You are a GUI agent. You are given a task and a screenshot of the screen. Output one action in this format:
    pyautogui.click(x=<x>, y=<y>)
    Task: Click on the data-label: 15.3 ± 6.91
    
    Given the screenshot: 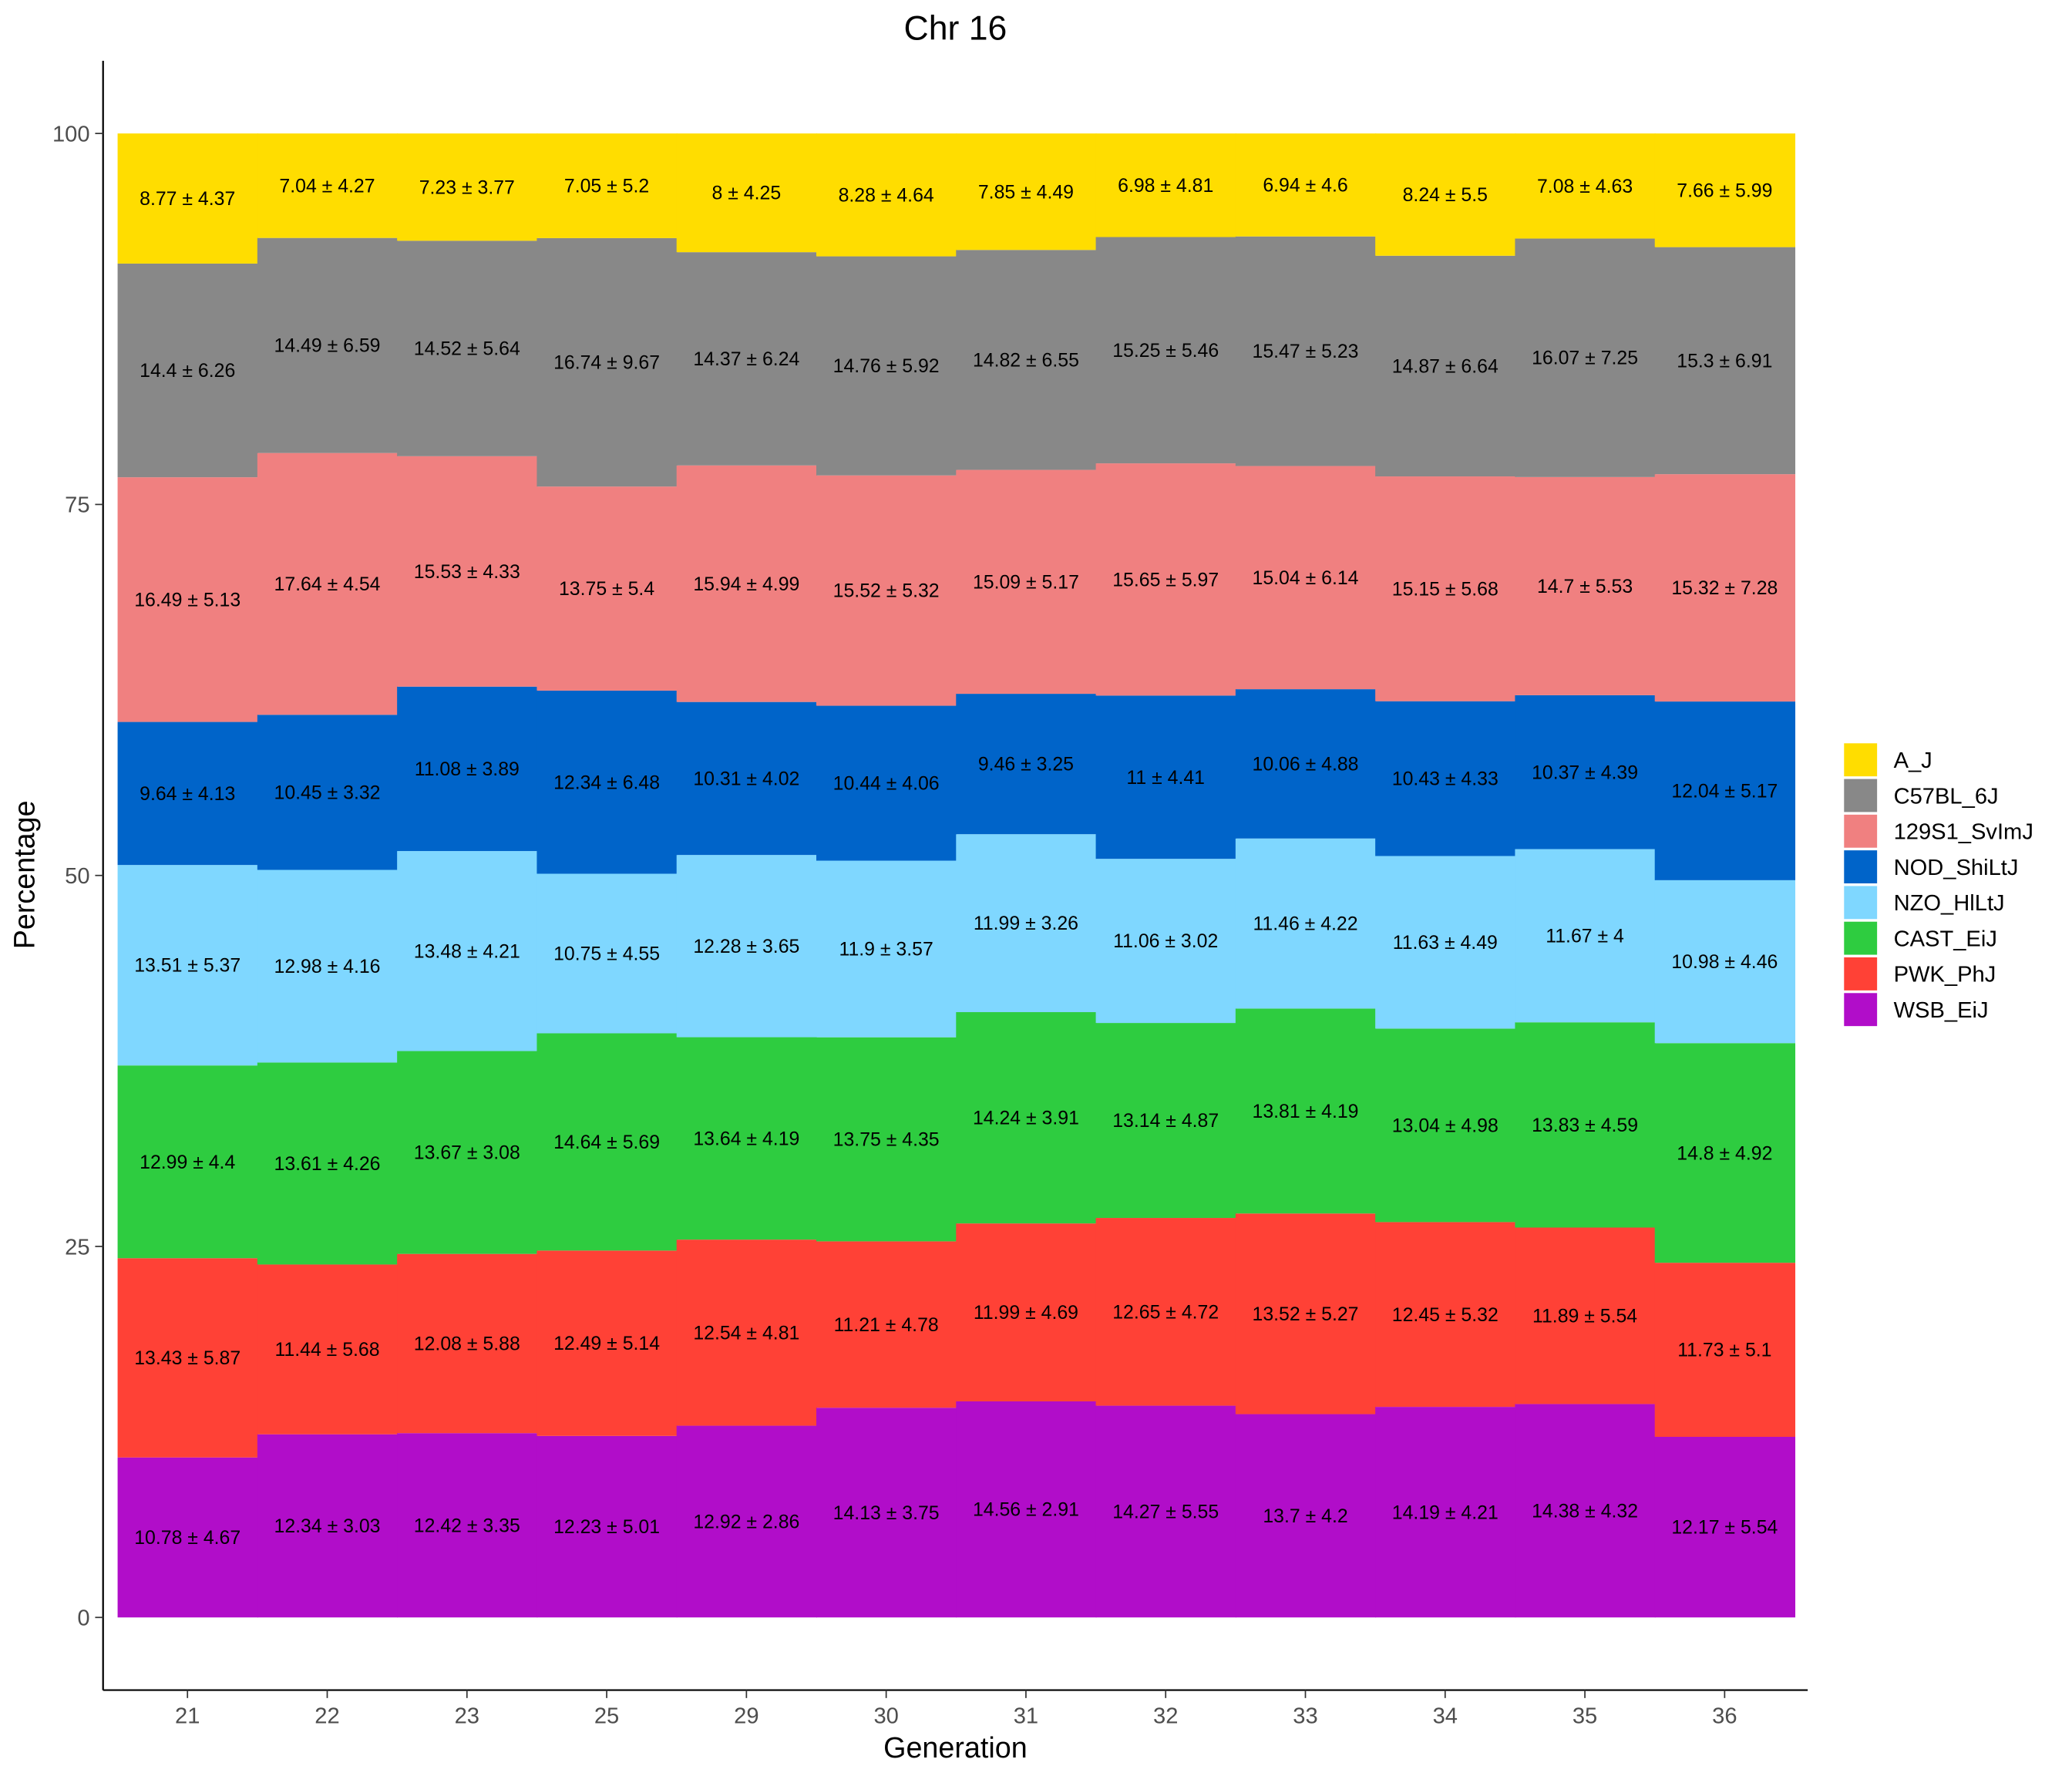 What is the action you would take?
    pyautogui.click(x=1724, y=362)
    